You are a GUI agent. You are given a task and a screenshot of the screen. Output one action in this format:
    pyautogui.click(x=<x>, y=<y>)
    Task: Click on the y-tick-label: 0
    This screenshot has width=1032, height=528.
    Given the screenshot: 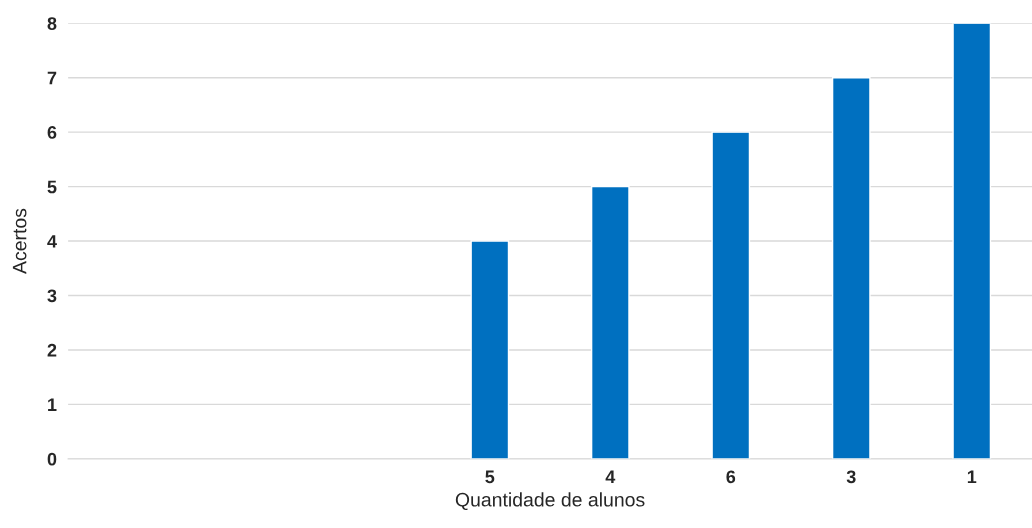 What is the action you would take?
    pyautogui.click(x=52, y=459)
    